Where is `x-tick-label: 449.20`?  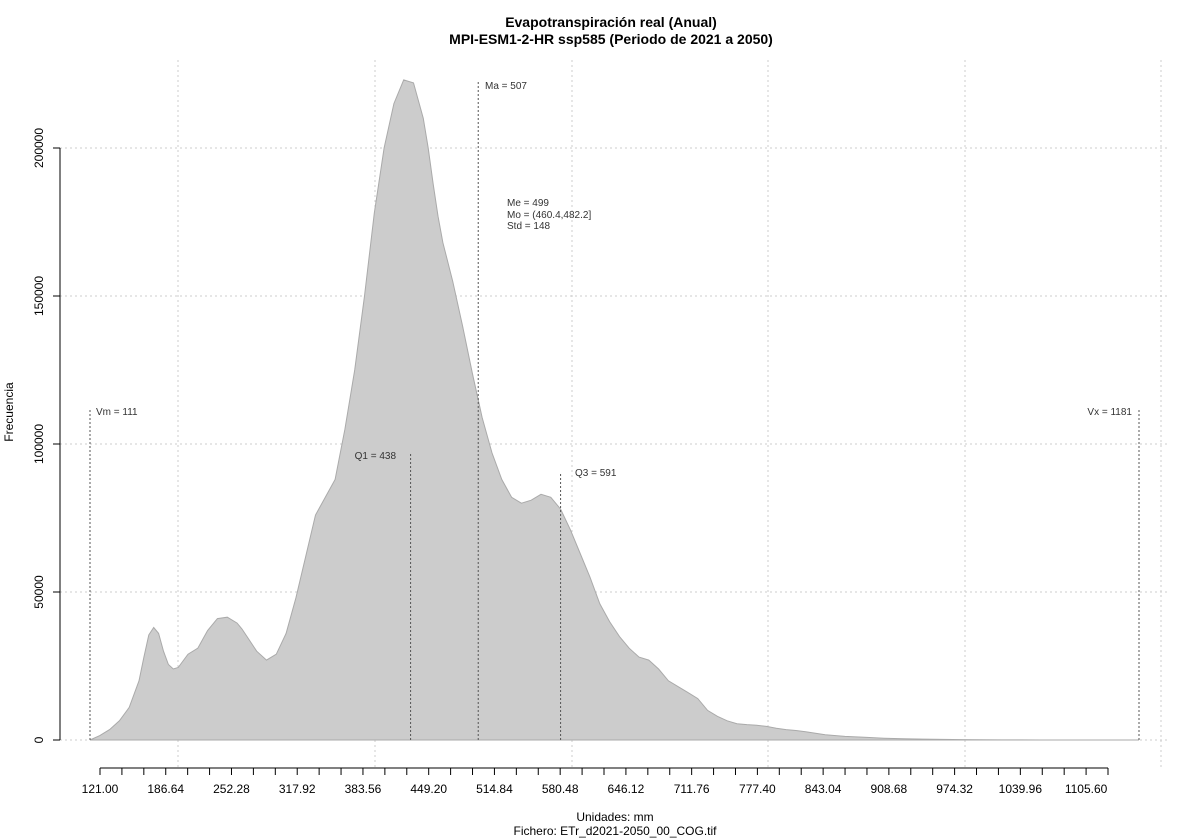
x-tick-label: 449.20 is located at coordinates (428, 789).